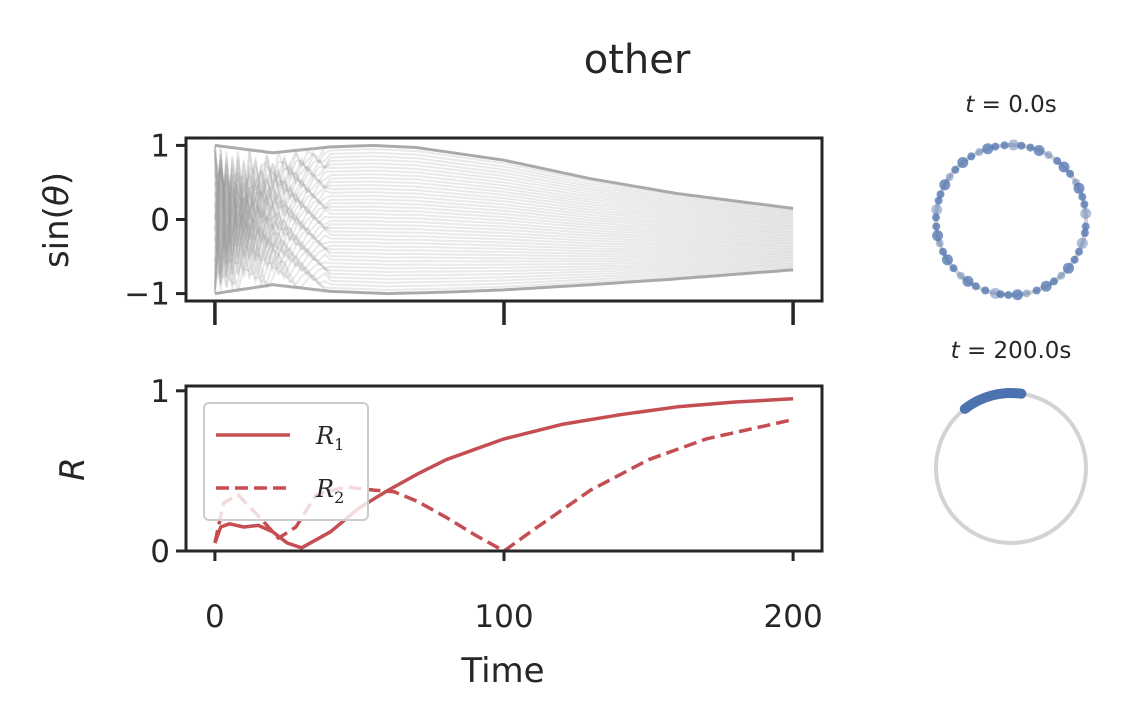 The width and height of the screenshot is (1127, 727). What do you see at coordinates (504, 313) in the screenshot?
I see `phase-x-ticks` at bounding box center [504, 313].